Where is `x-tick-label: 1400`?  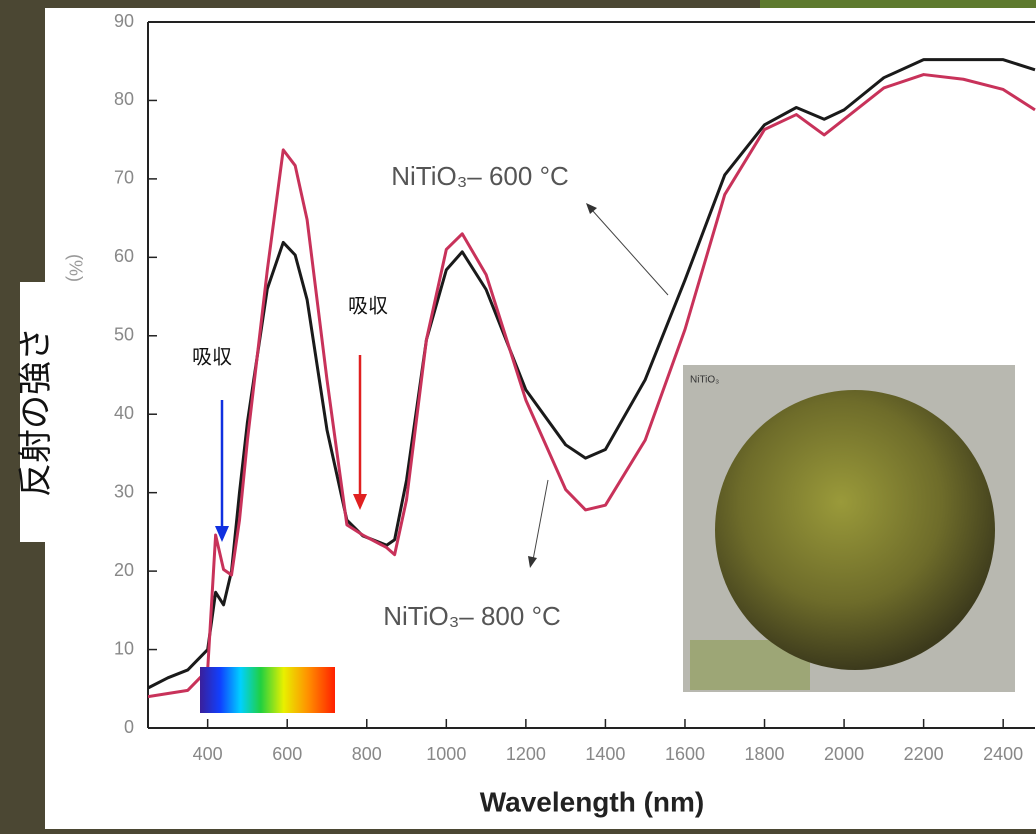
x-tick-label: 1400 is located at coordinates (605, 754).